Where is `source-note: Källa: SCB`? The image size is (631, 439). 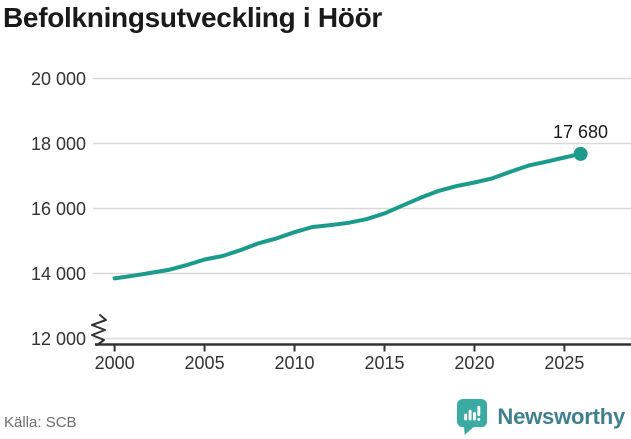 source-note: Källa: SCB is located at coordinates (40, 422).